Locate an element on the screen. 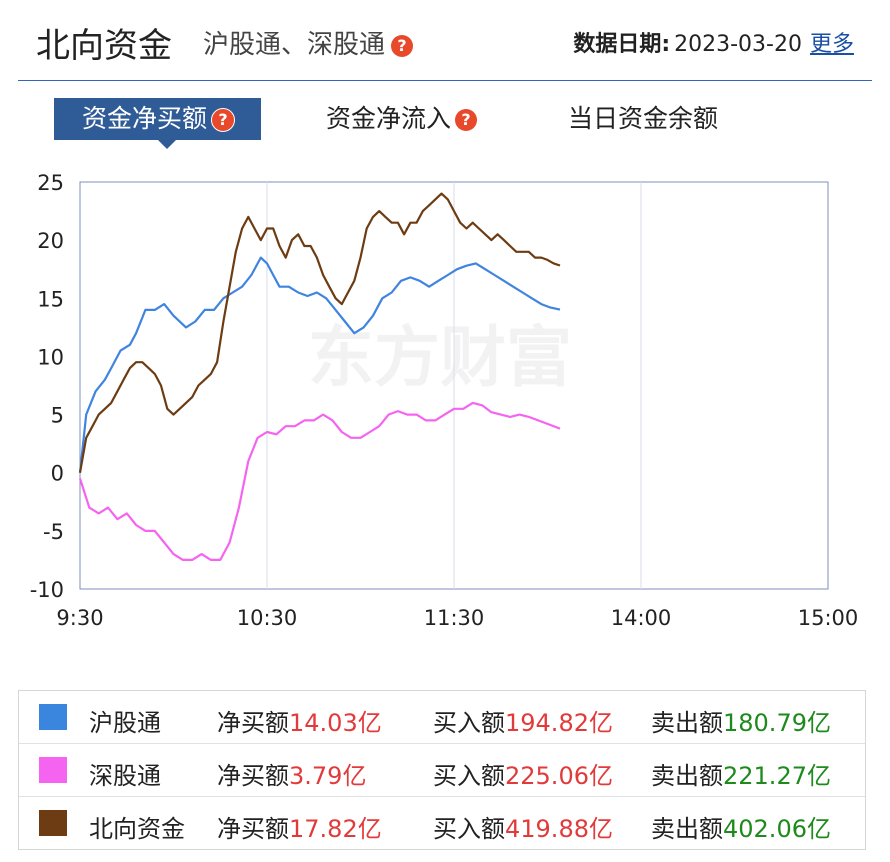 This screenshot has height=862, width=890. tab-net-buy: 资金净买额? is located at coordinates (158, 119).